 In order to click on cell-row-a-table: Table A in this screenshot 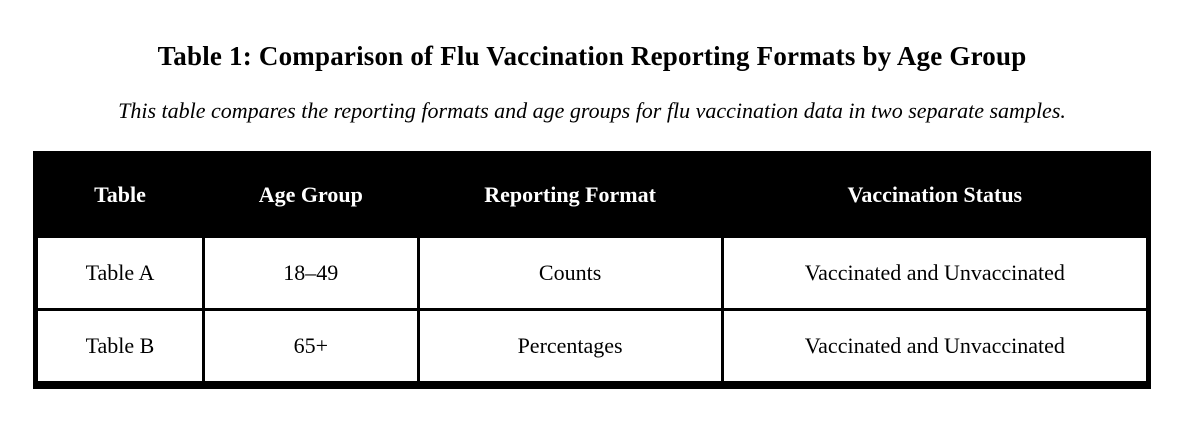, I will do `click(119, 272)`.